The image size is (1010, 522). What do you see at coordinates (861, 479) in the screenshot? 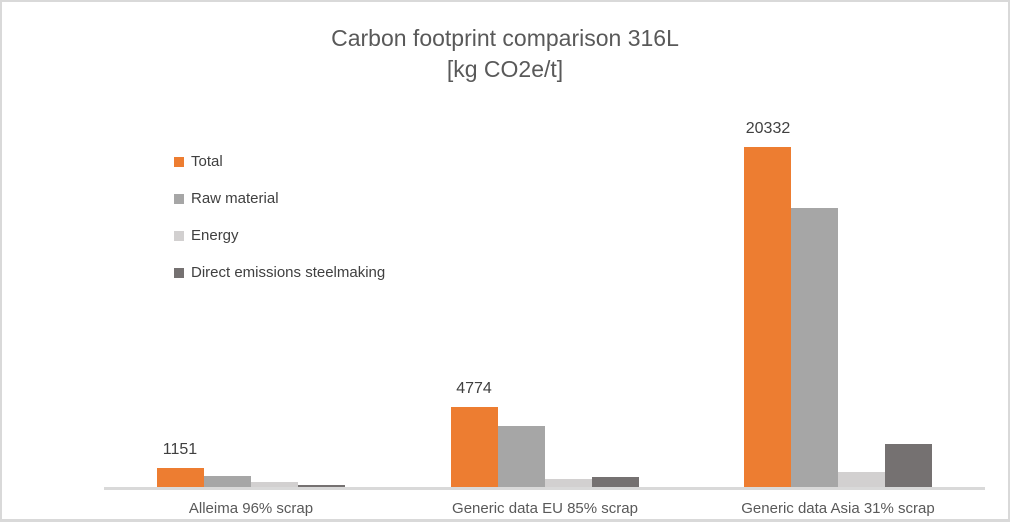
I see `bar-energy-generic-data-asia-31-scrap` at bounding box center [861, 479].